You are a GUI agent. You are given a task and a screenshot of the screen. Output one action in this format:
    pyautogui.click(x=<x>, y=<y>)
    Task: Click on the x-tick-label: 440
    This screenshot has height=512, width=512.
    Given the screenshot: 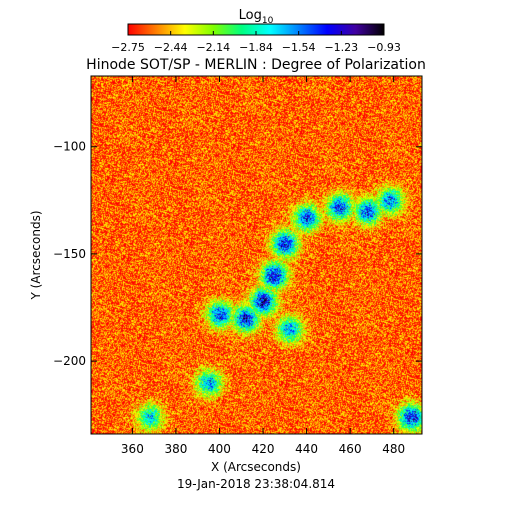 What is the action you would take?
    pyautogui.click(x=306, y=449)
    